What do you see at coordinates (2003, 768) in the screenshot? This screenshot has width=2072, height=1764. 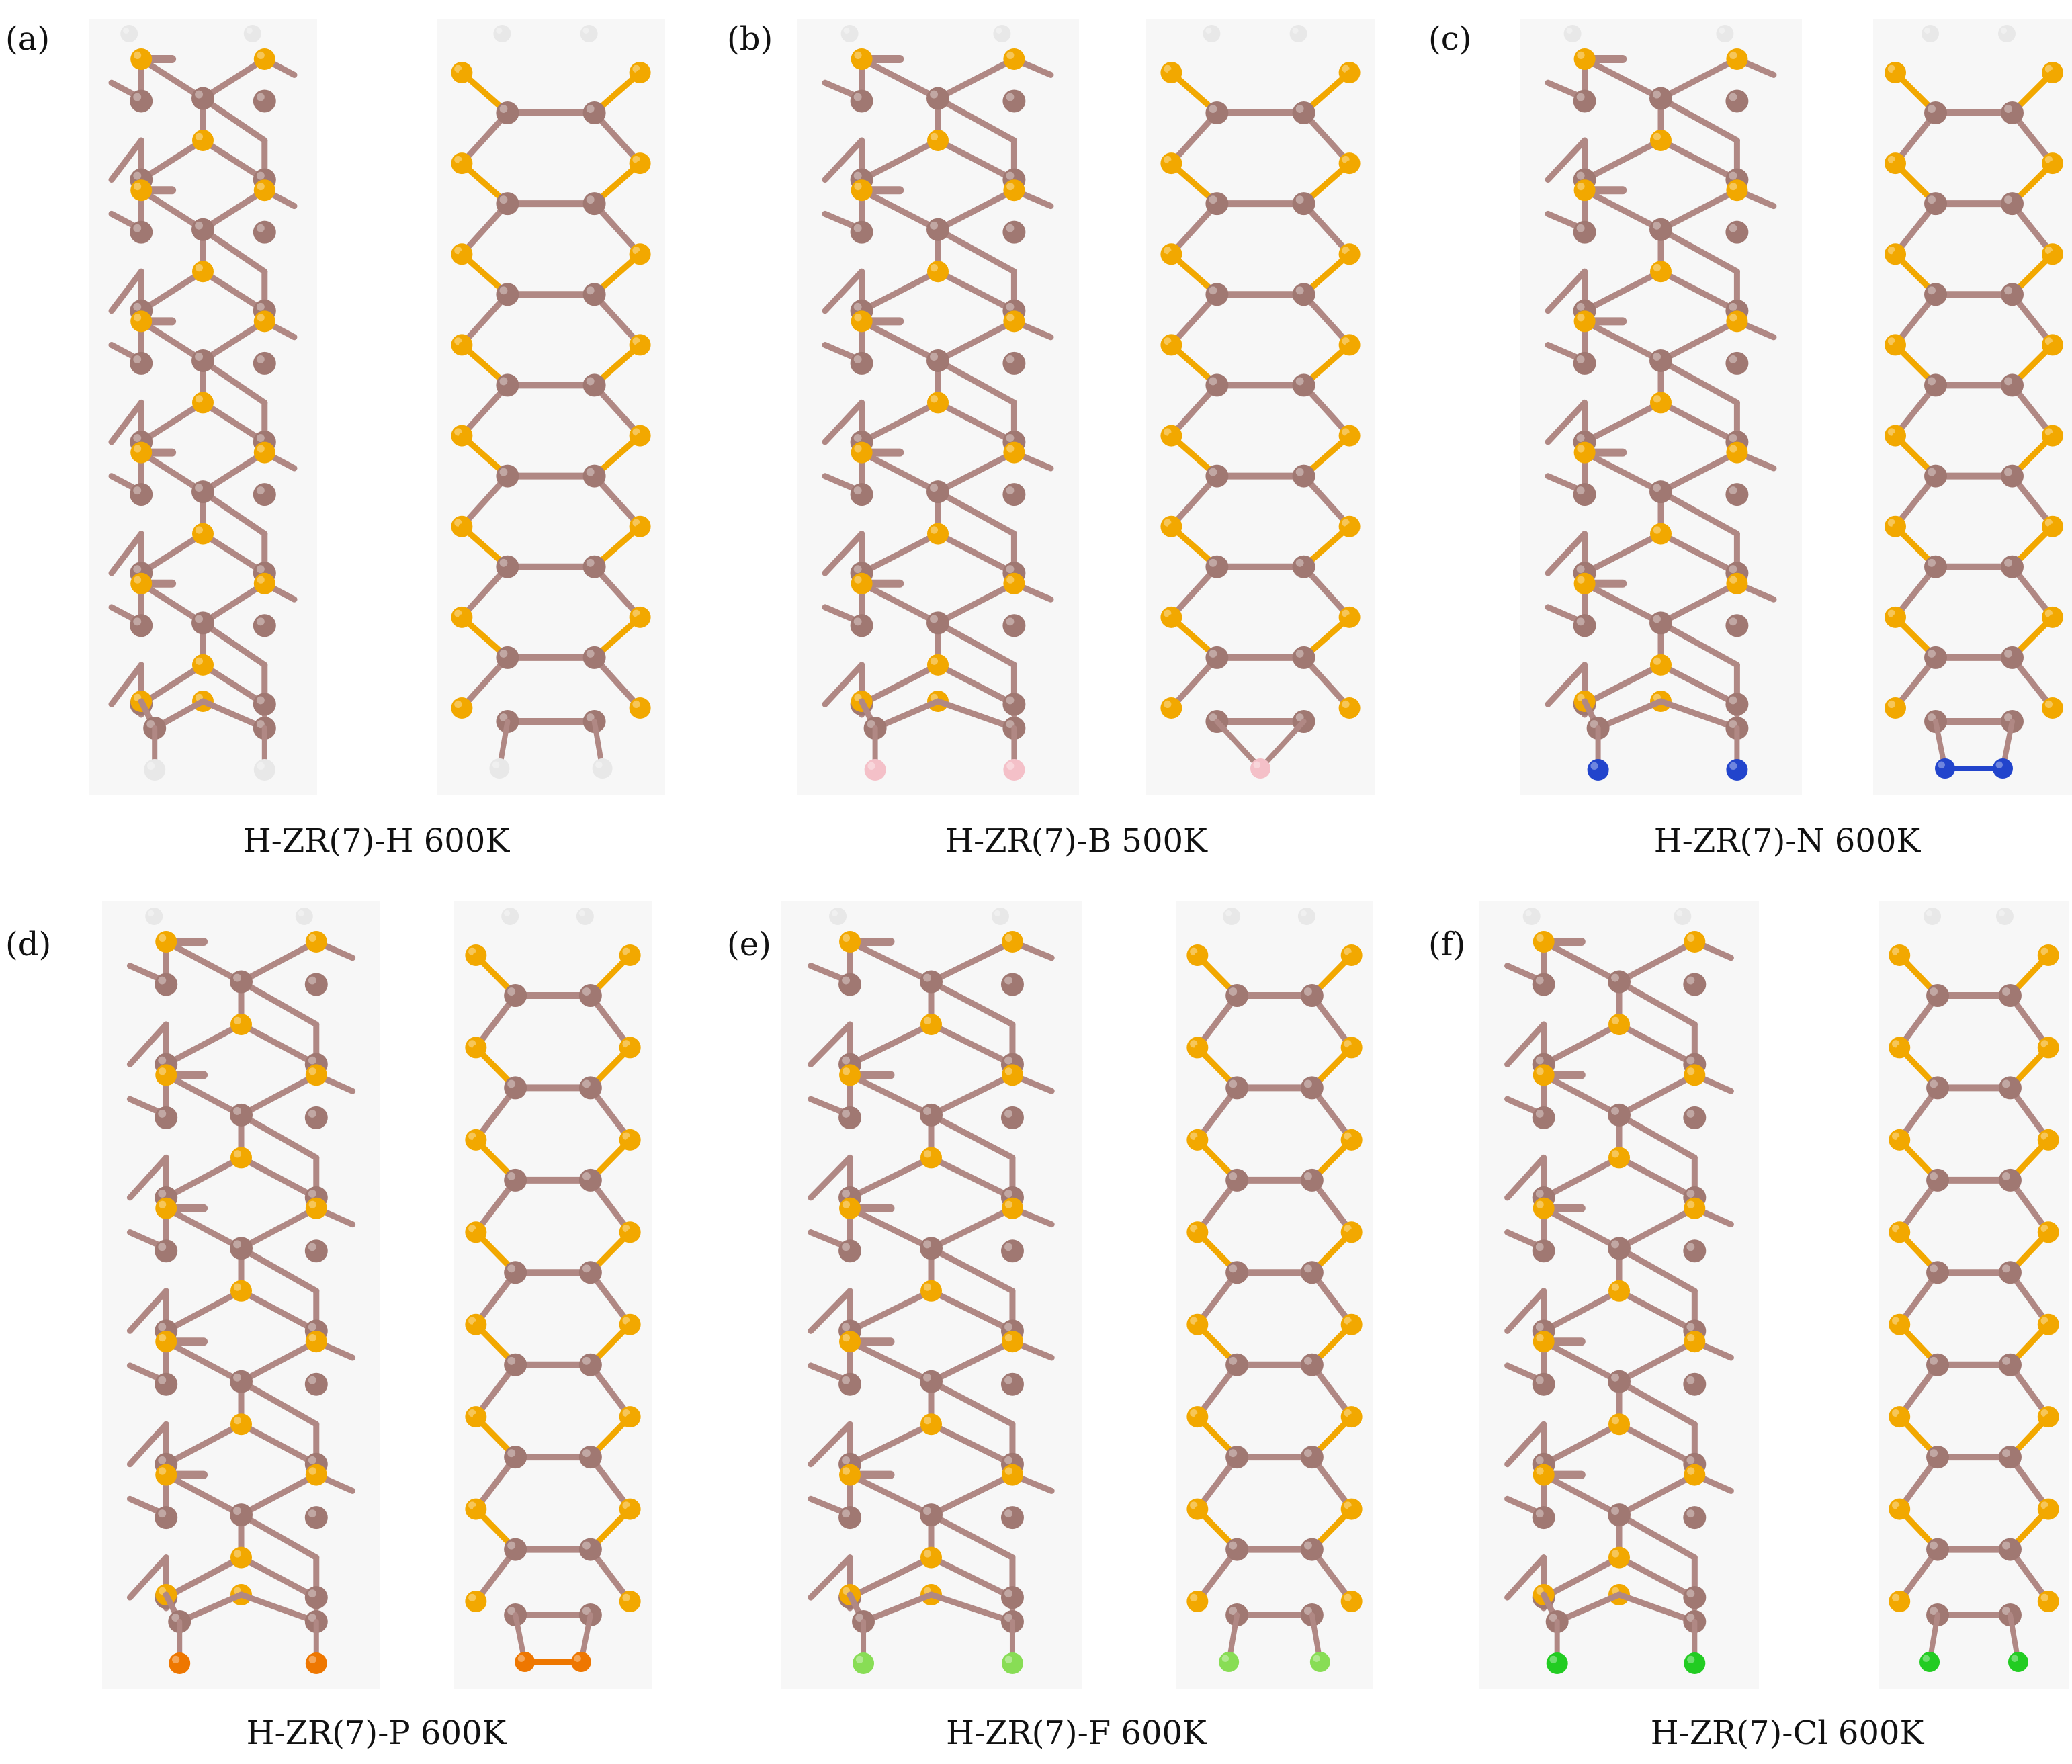 I see `edge-atom` at bounding box center [2003, 768].